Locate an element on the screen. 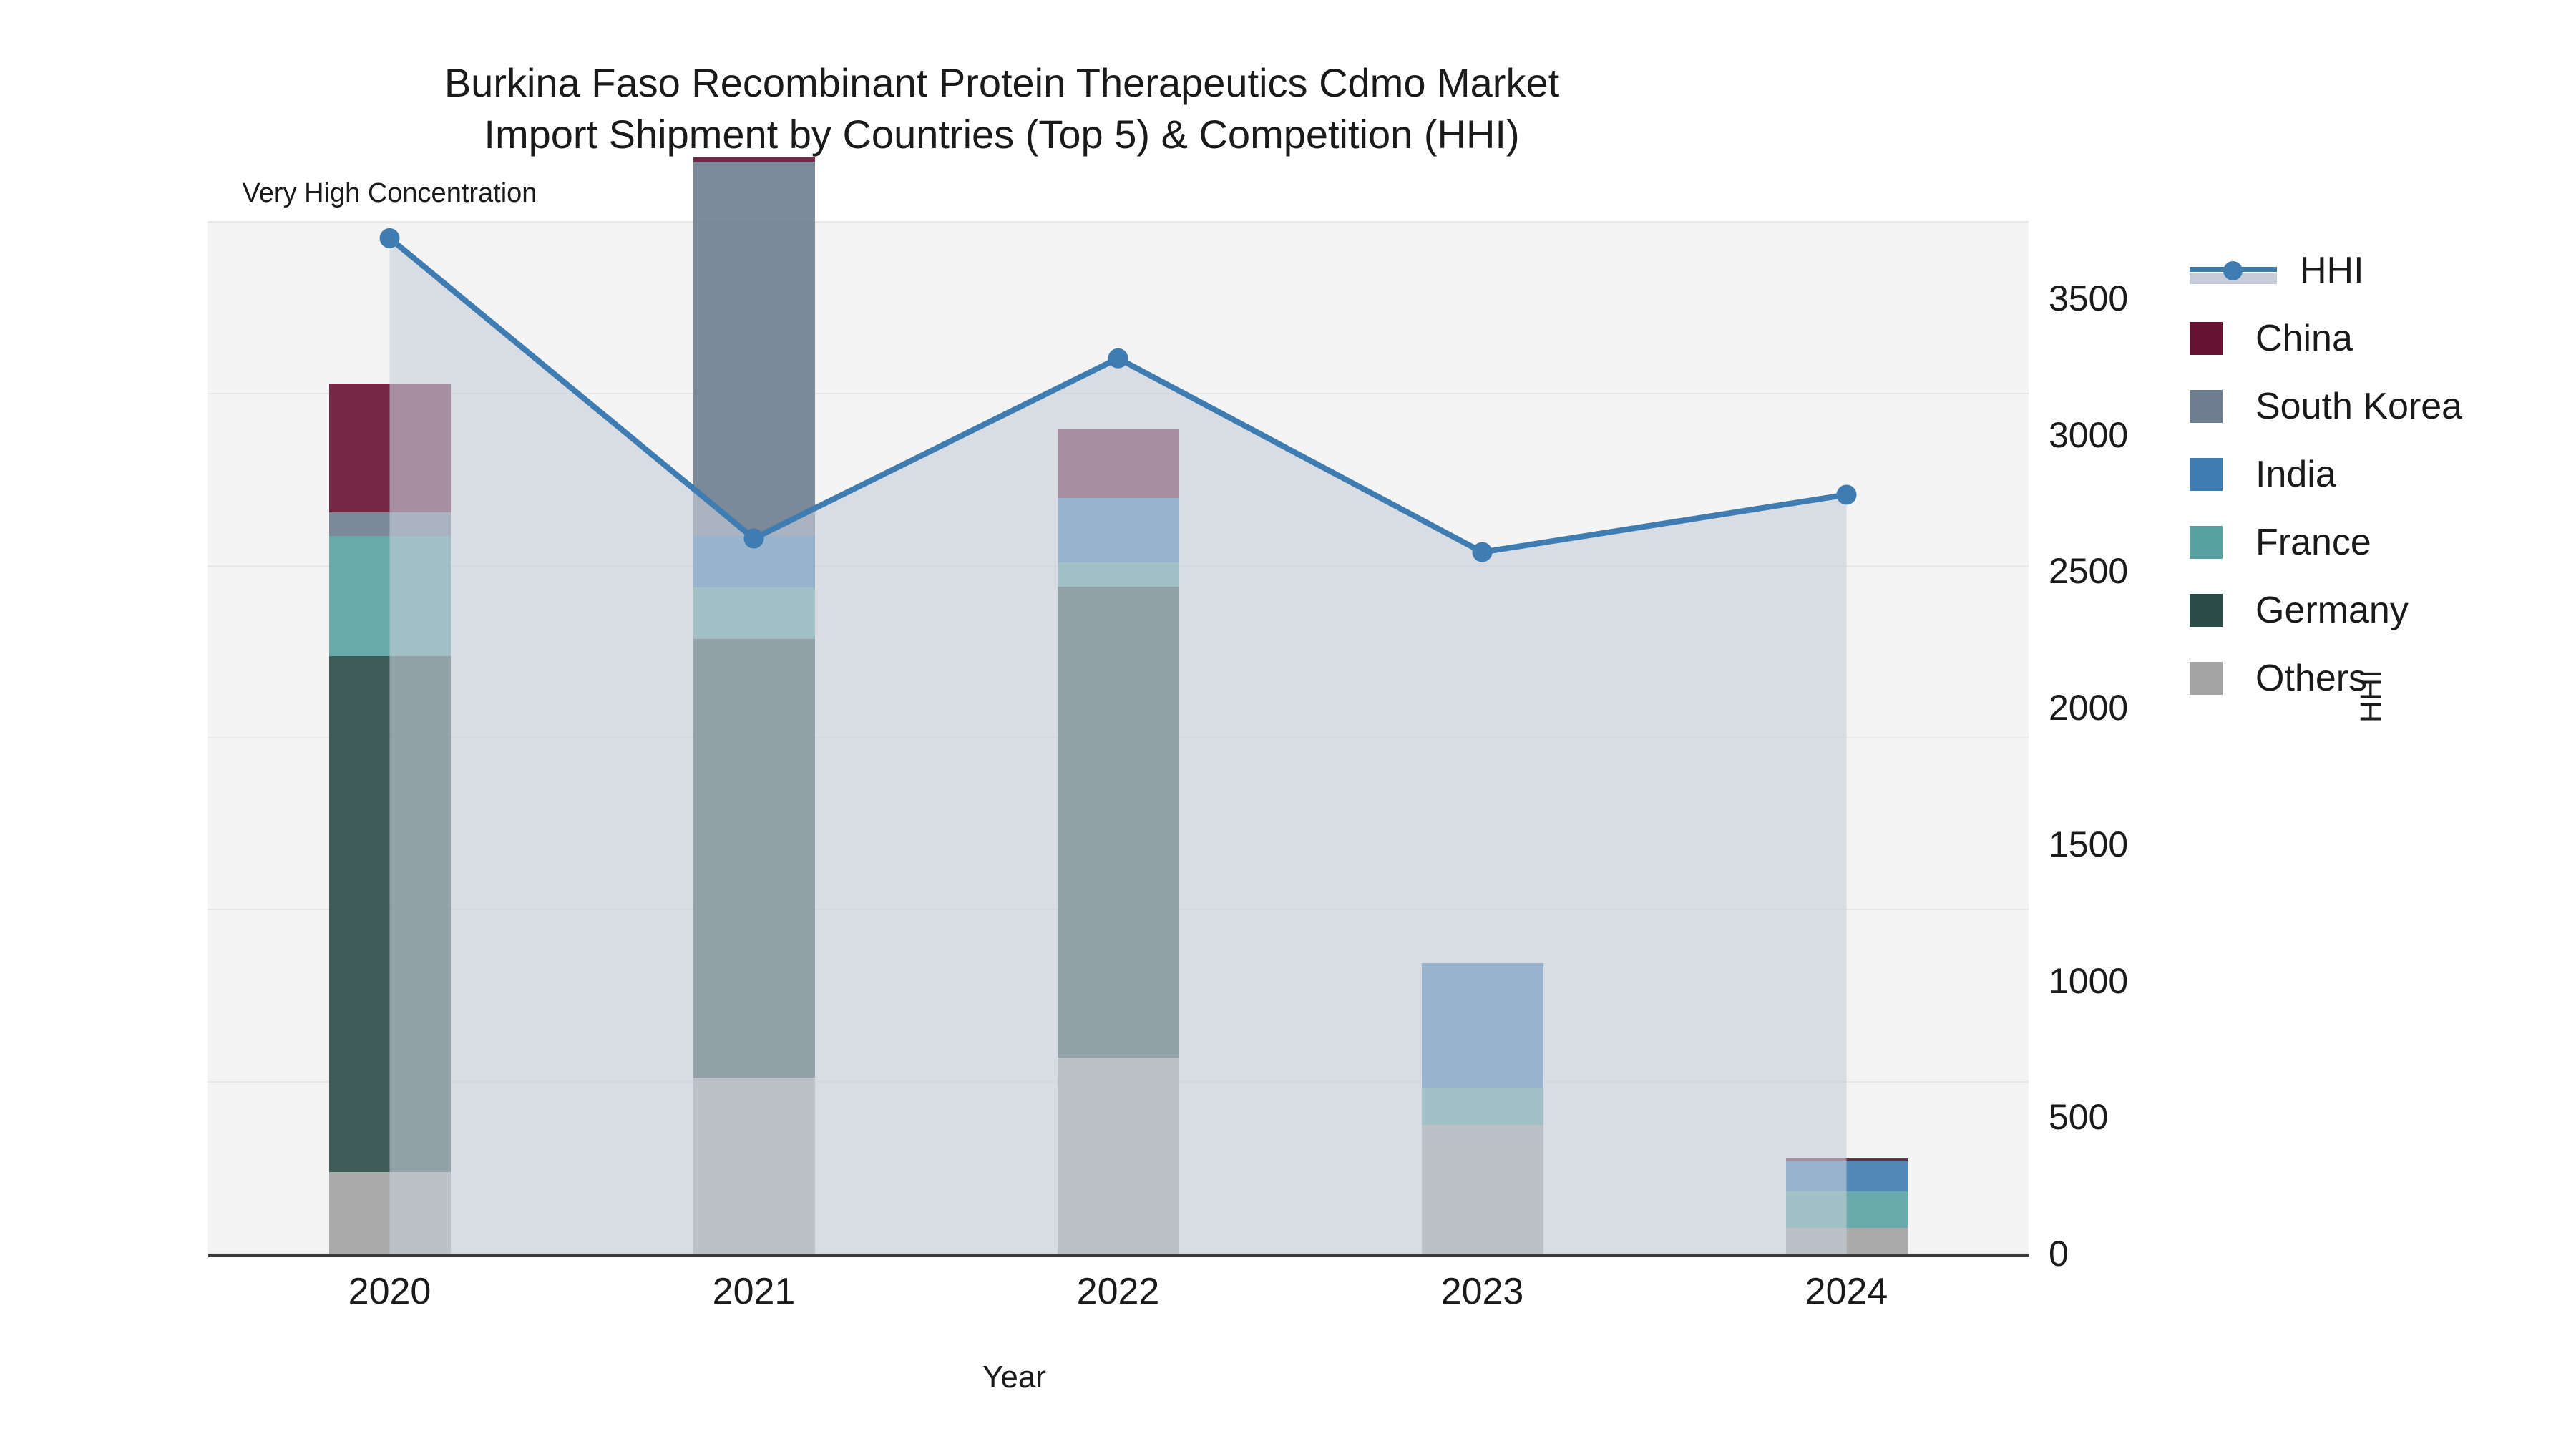 The height and width of the screenshot is (1449, 2576). legend-line-marker-icon is located at coordinates (2233, 270).